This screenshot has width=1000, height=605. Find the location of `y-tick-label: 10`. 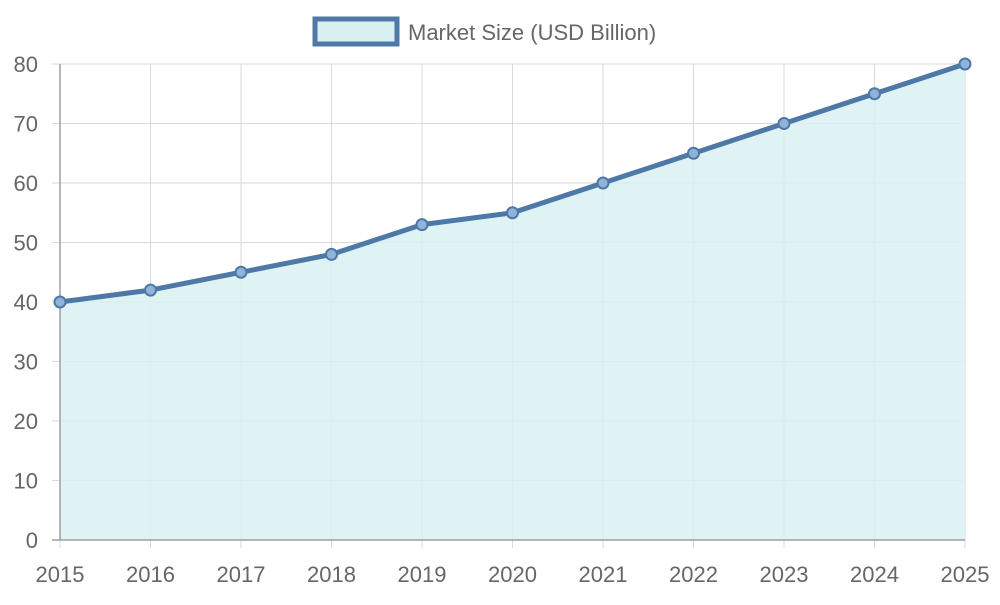

y-tick-label: 10 is located at coordinates (26, 481).